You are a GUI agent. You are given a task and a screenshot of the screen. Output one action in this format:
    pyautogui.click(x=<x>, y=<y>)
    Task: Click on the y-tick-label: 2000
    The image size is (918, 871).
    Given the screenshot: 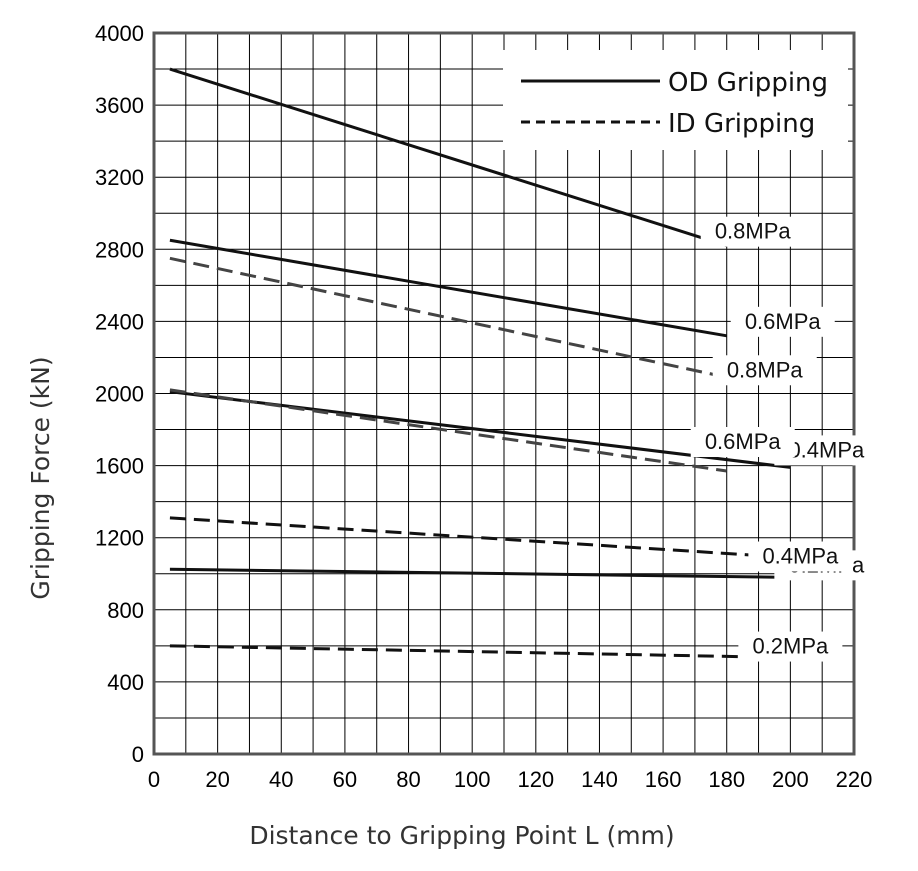 What is the action you would take?
    pyautogui.click(x=119, y=394)
    